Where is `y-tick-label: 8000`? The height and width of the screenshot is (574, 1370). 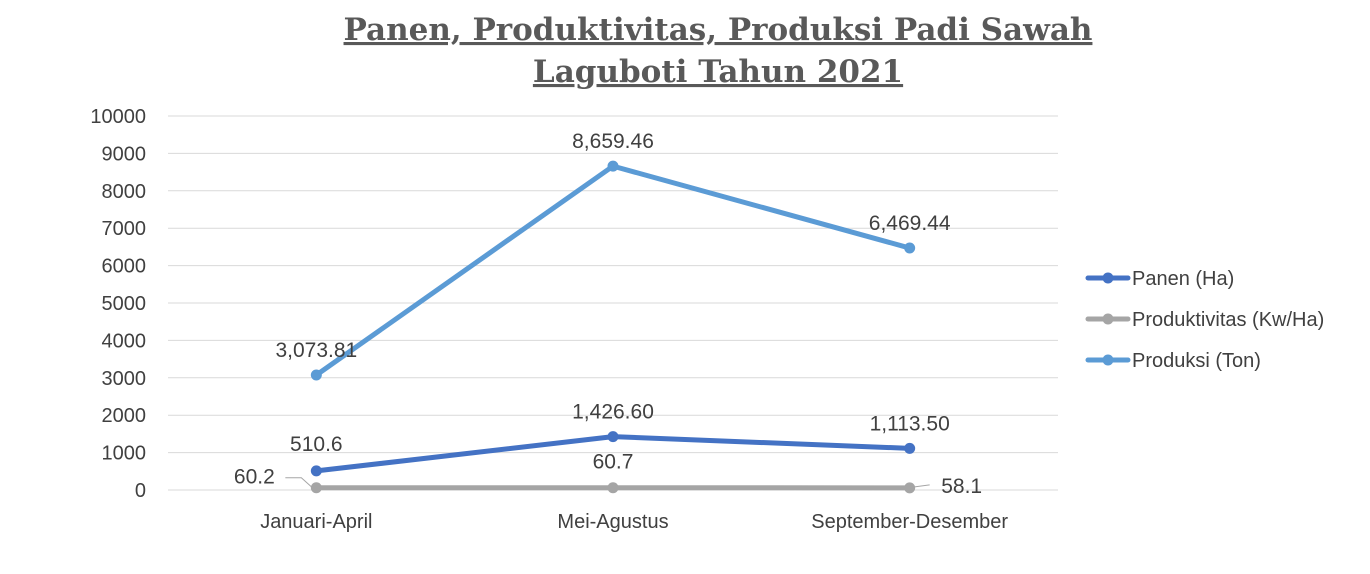
y-tick-label: 8000 is located at coordinates (124, 192).